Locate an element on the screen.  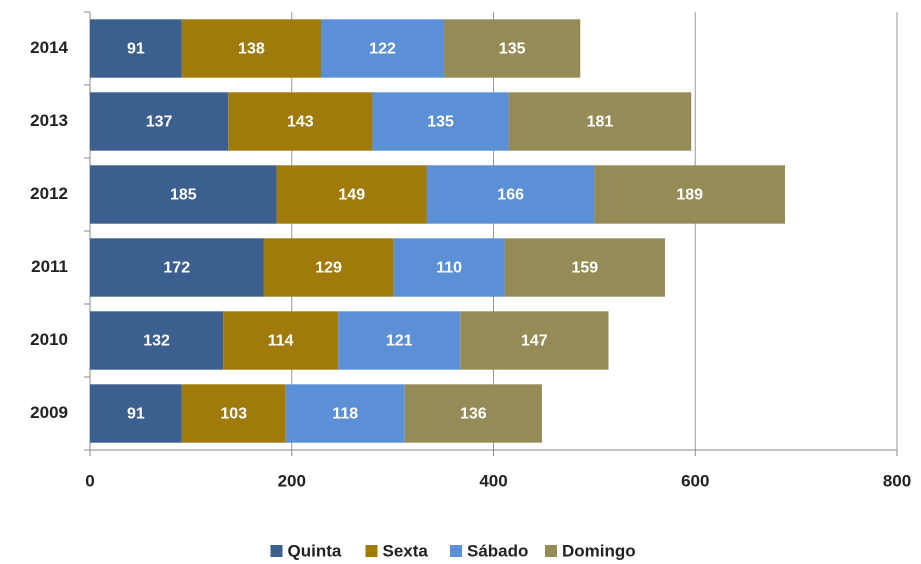
legend-label: Quinta is located at coordinates (315, 550).